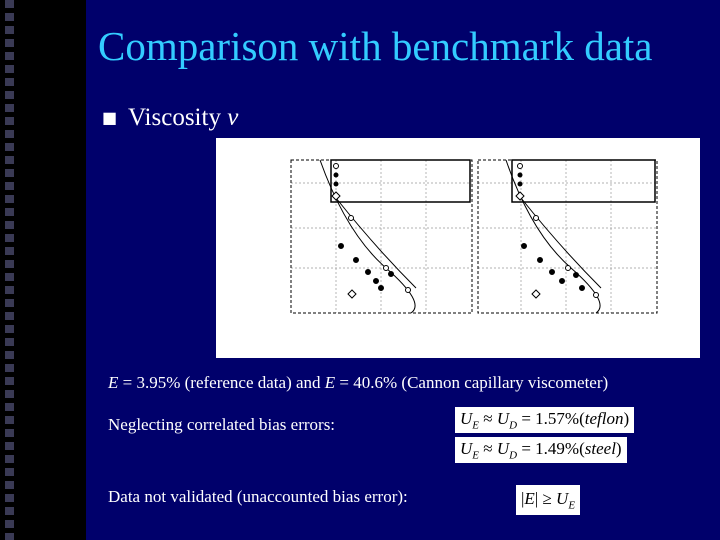 The image size is (720, 540). I want to click on equation: |E| ≥ UE, so click(548, 500).